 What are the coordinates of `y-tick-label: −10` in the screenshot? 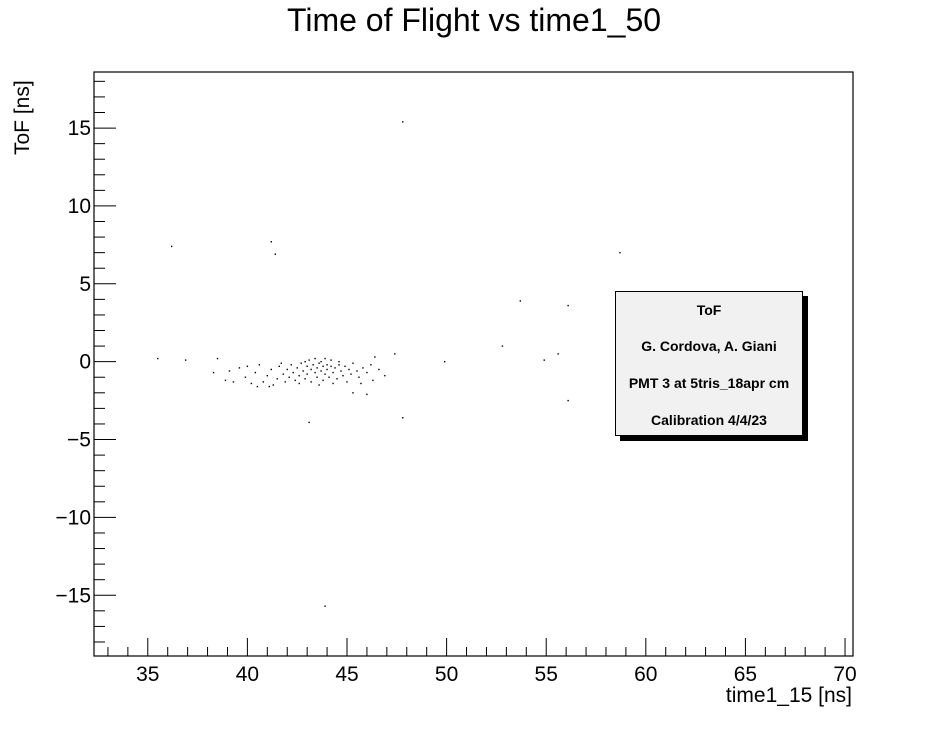 It's located at (73, 517).